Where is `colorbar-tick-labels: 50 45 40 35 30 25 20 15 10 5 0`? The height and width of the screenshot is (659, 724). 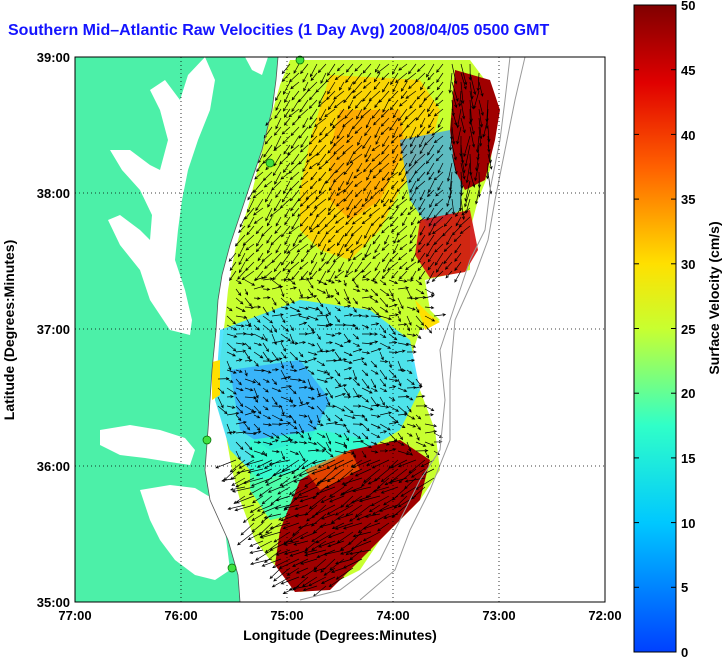
colorbar-tick-labels: 50 45 40 35 30 25 20 15 10 5 0 is located at coordinates (688, 329).